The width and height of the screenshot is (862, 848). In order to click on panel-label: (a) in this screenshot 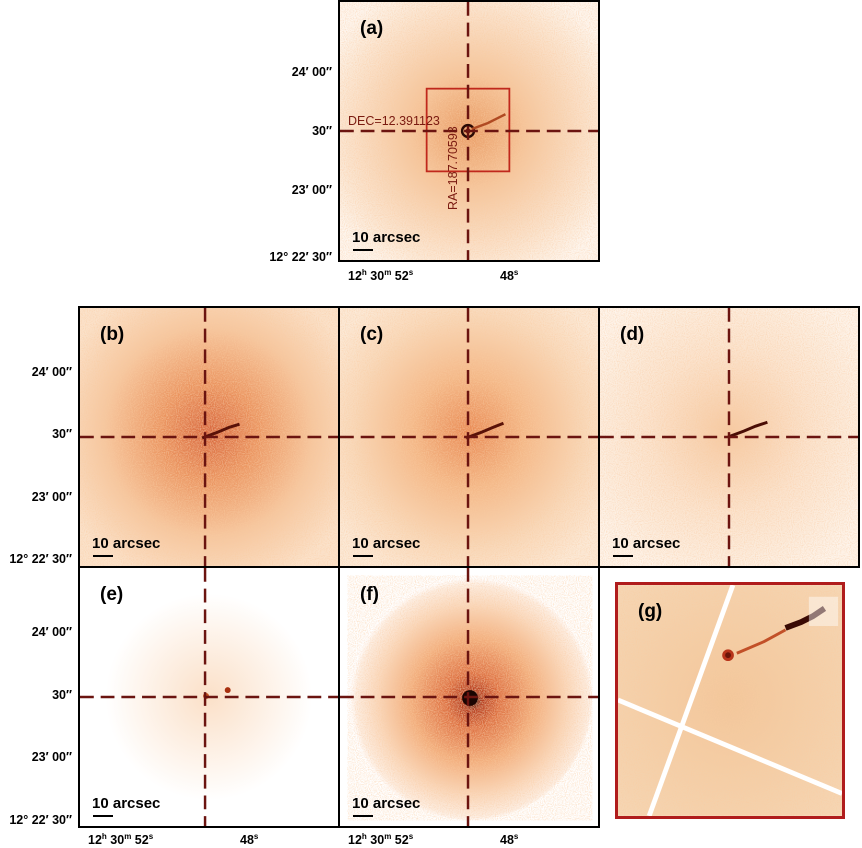, I will do `click(372, 28)`.